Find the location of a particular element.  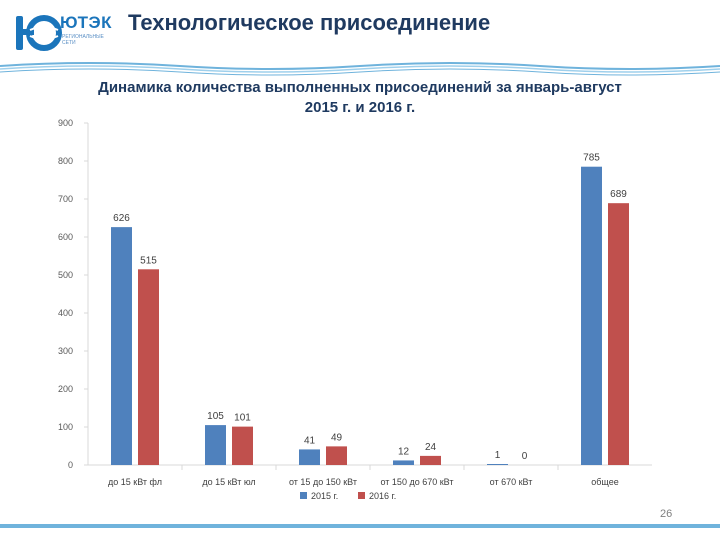

header-wave-divider is located at coordinates (360, 69).